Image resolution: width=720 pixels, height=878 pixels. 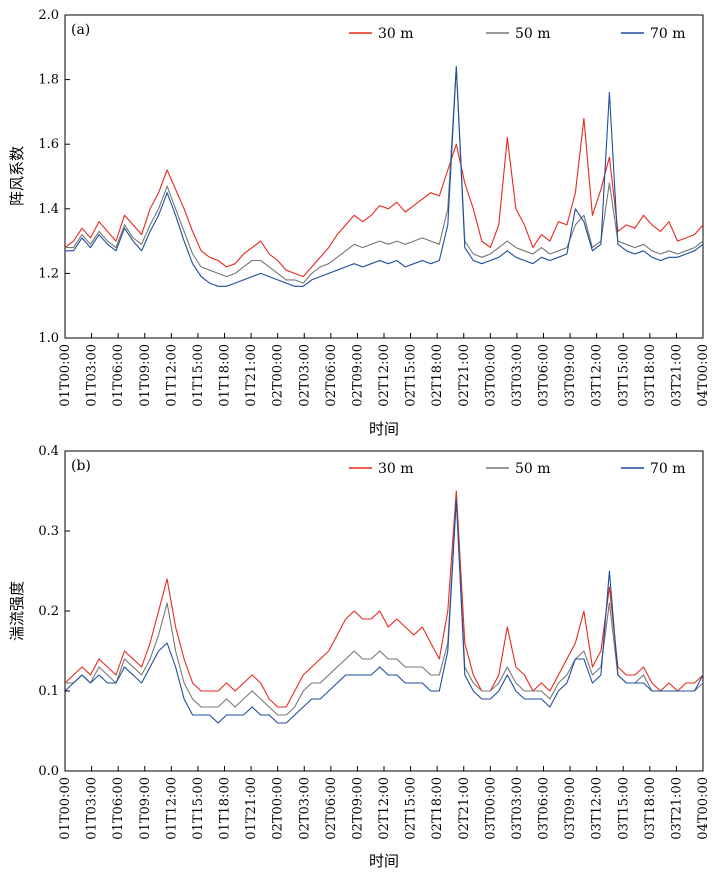 What do you see at coordinates (48, 209) in the screenshot?
I see `y-tick-label: 1.4` at bounding box center [48, 209].